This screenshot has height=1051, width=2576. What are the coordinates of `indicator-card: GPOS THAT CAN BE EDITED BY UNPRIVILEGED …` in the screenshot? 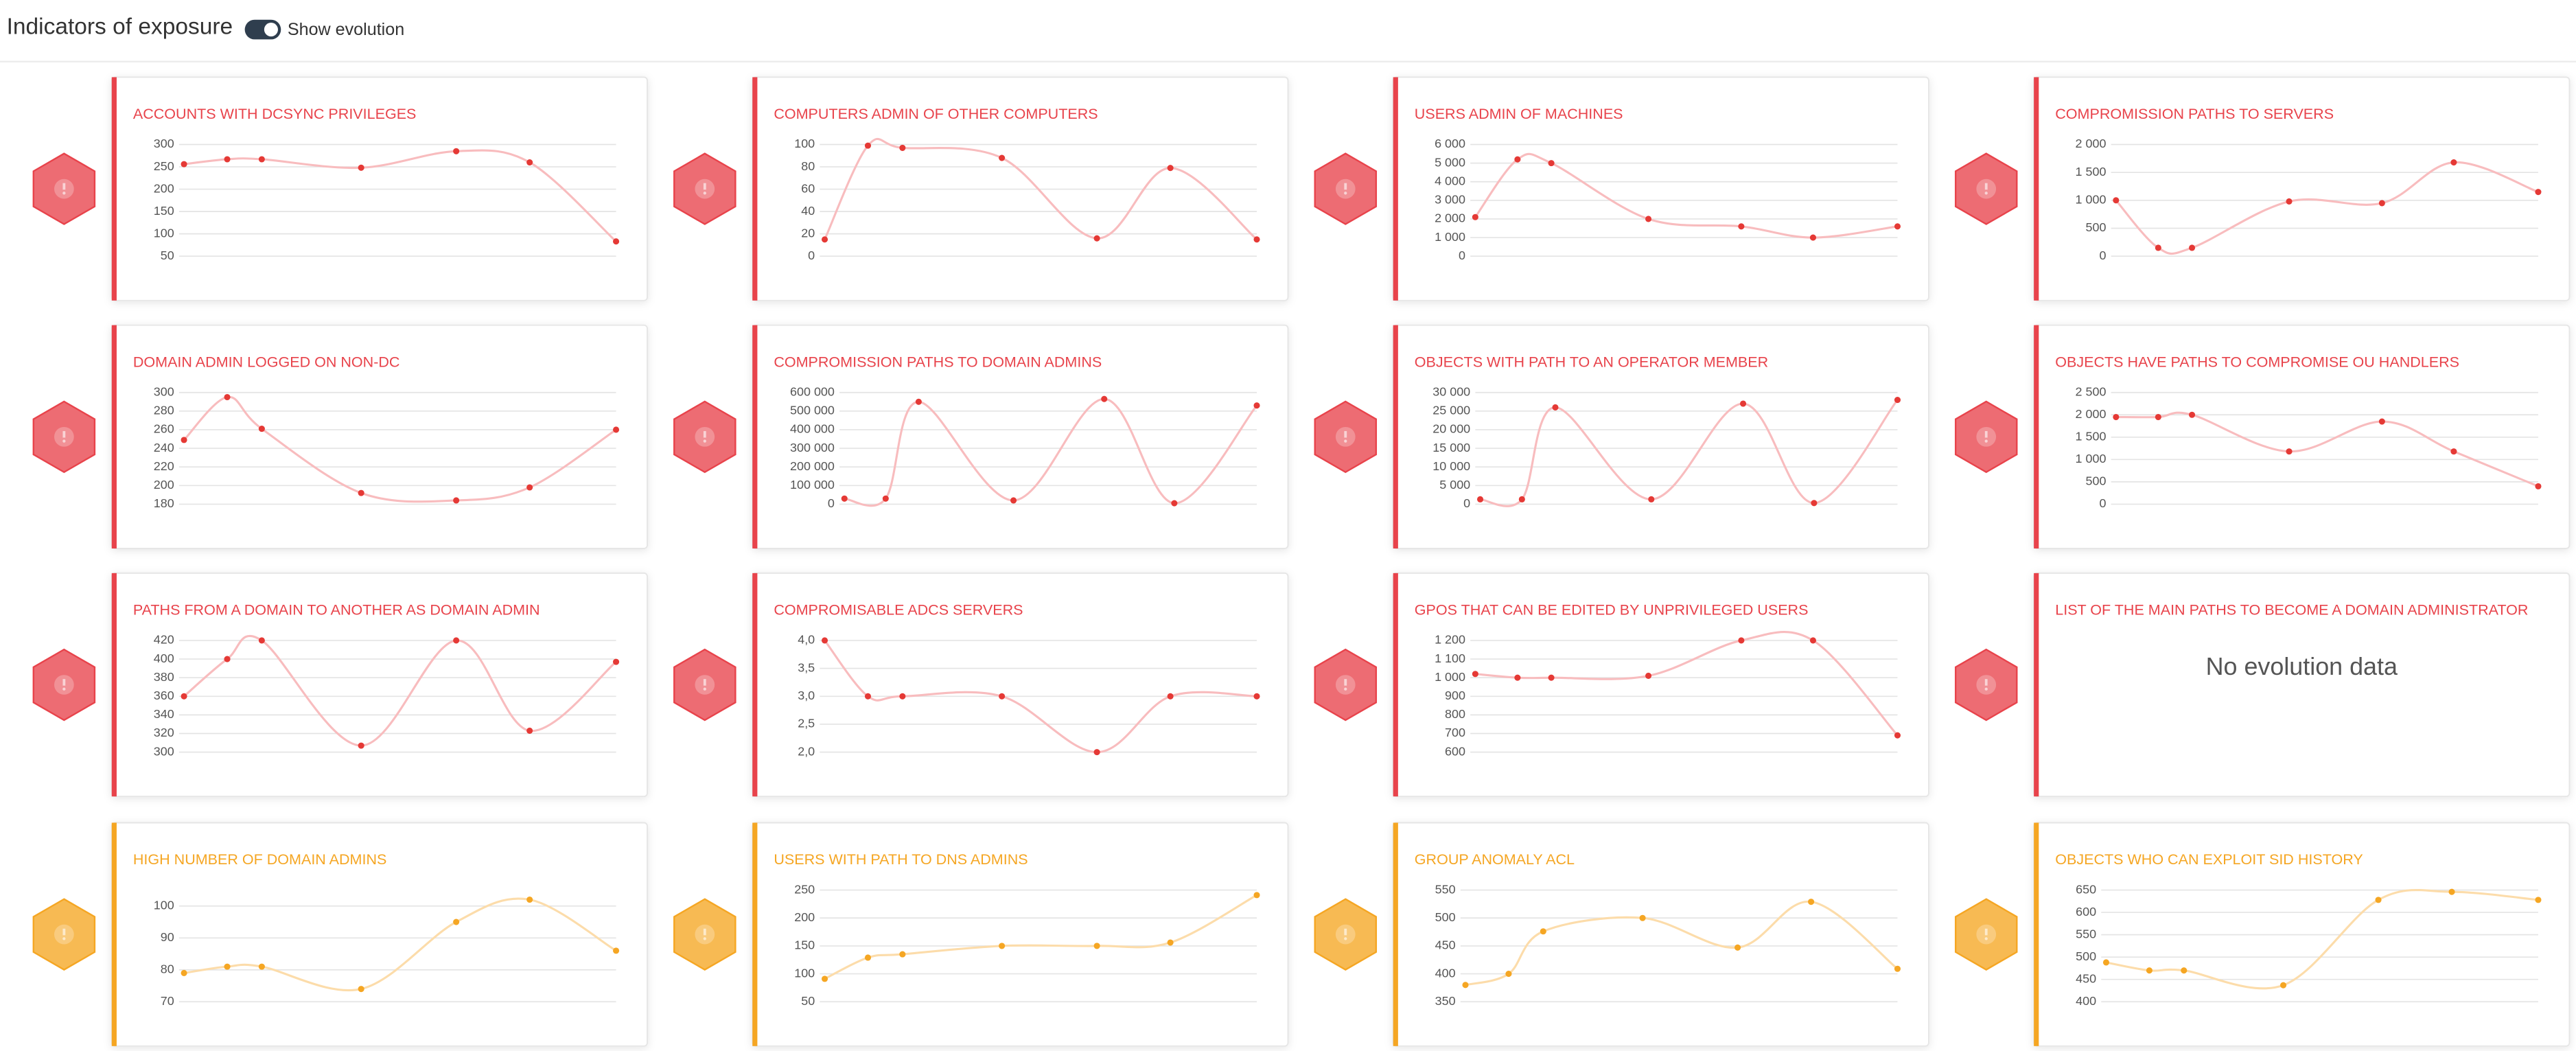 It's located at (1621, 685).